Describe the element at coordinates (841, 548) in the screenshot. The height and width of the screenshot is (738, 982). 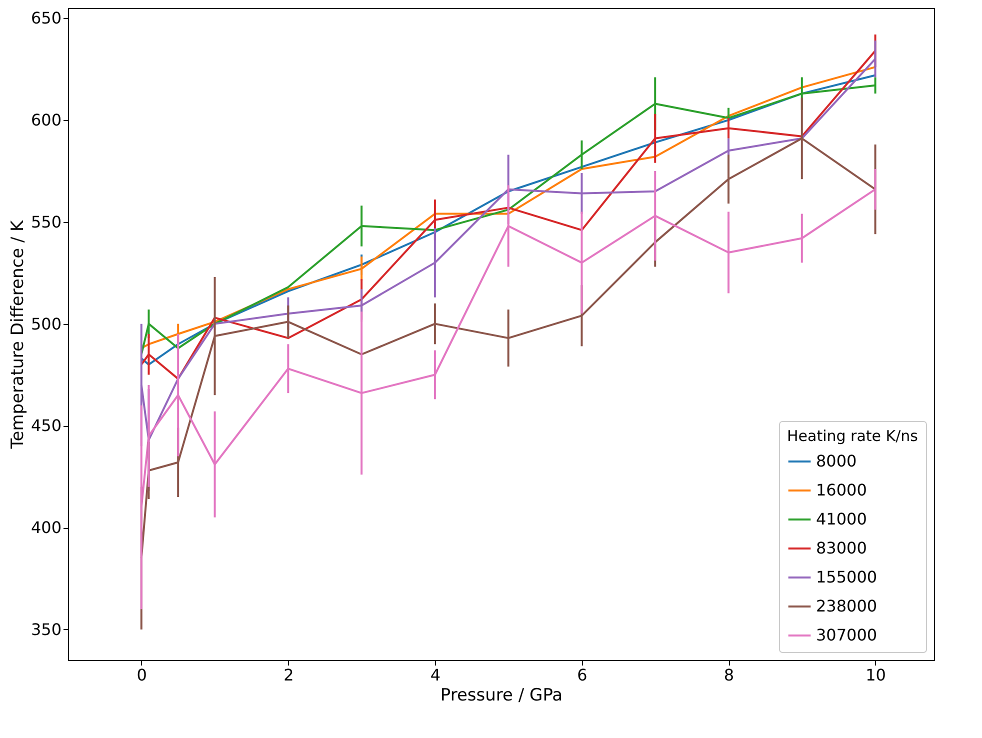
I see `legend-label: 83000` at that location.